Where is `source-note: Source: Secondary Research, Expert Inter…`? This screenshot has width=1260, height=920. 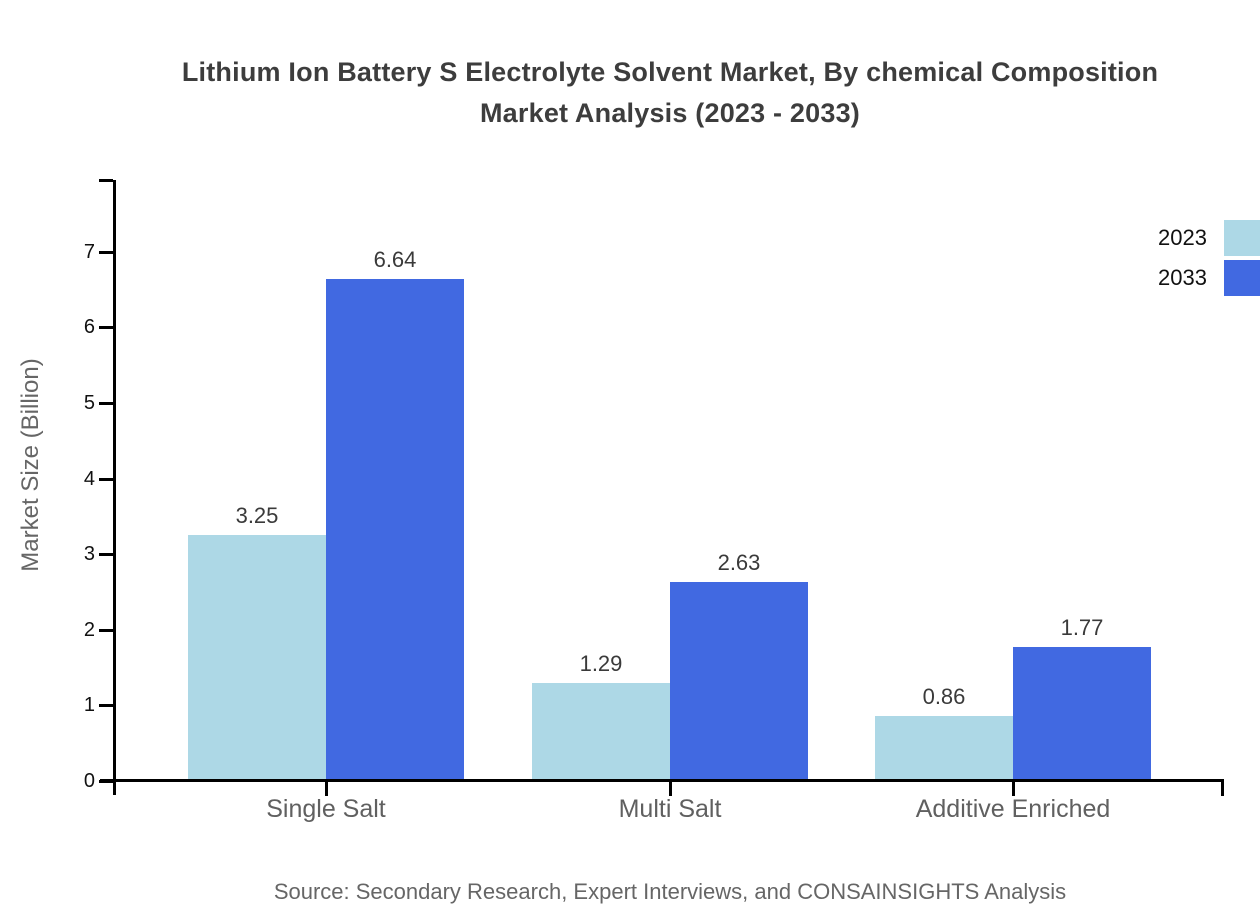 source-note: Source: Secondary Research, Expert Inter… is located at coordinates (670, 891).